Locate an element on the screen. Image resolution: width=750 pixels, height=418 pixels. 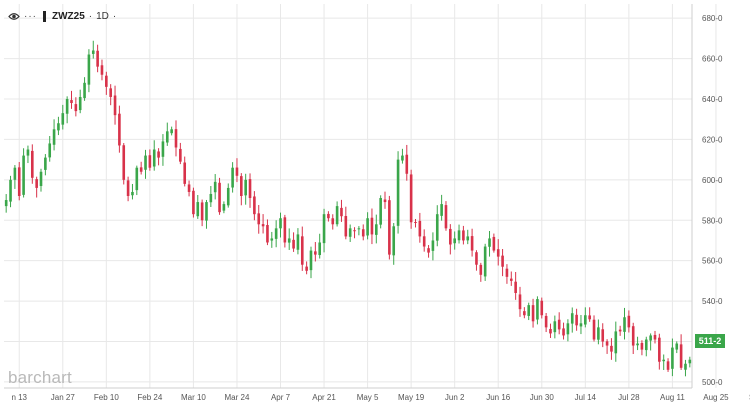
x-tick-label: Jan 27 is located at coordinates (63, 397).